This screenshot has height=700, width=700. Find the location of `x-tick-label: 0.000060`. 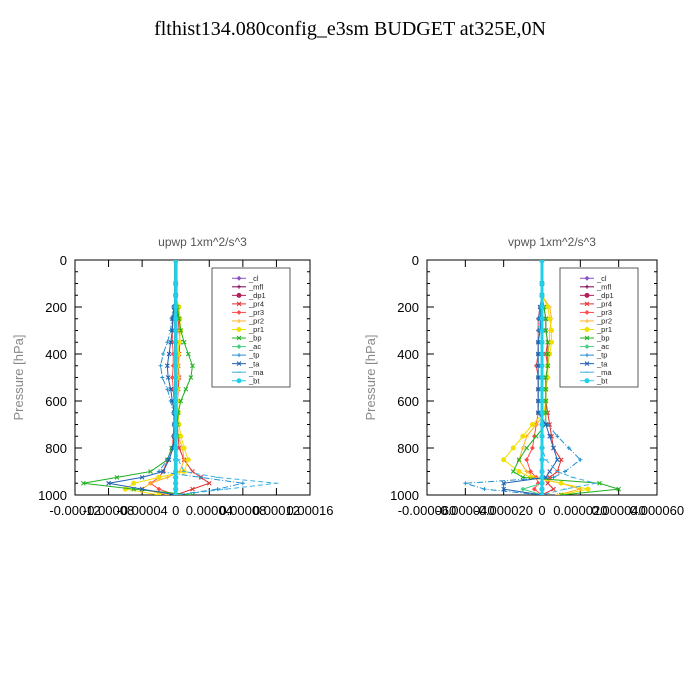

x-tick-label: 0.000060 is located at coordinates (657, 510).